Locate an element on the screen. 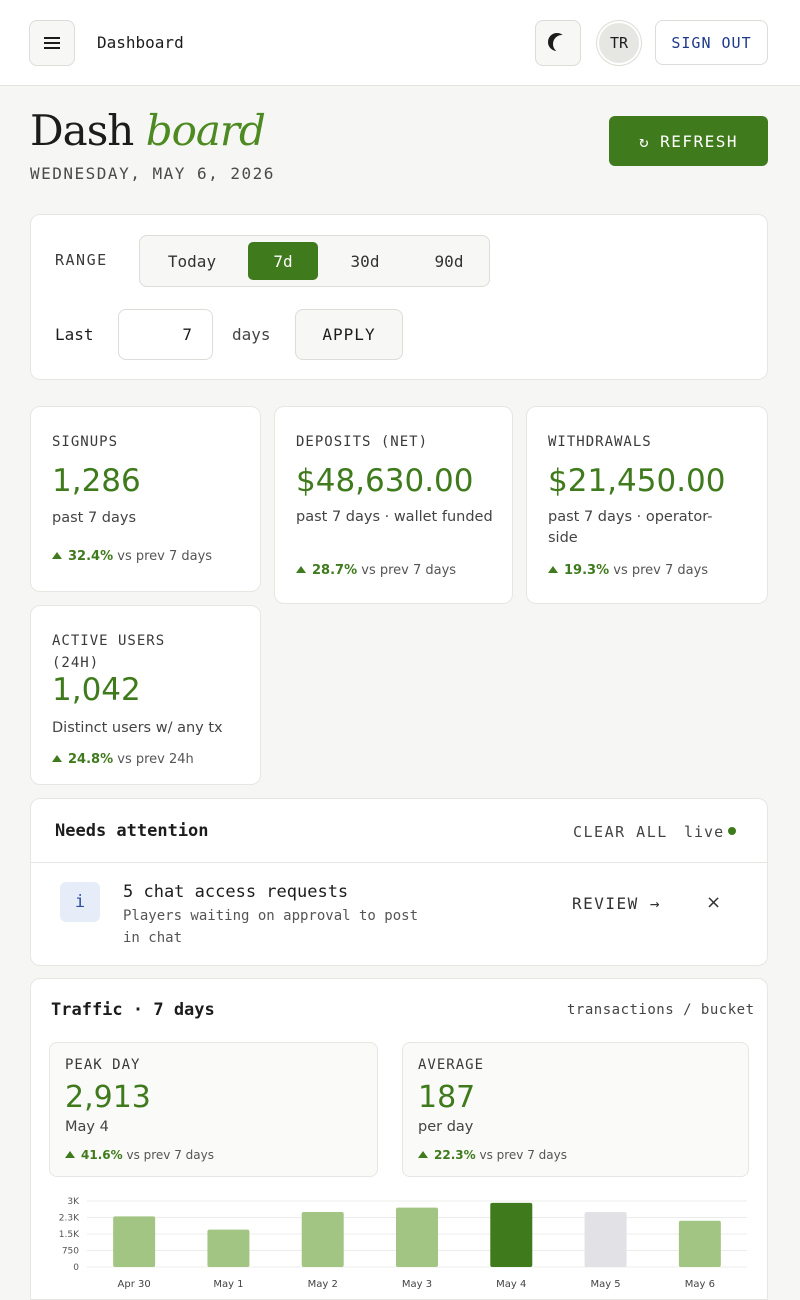 This screenshot has width=800, height=1300. refresh-button: ↻ REFRESH is located at coordinates (688, 141).